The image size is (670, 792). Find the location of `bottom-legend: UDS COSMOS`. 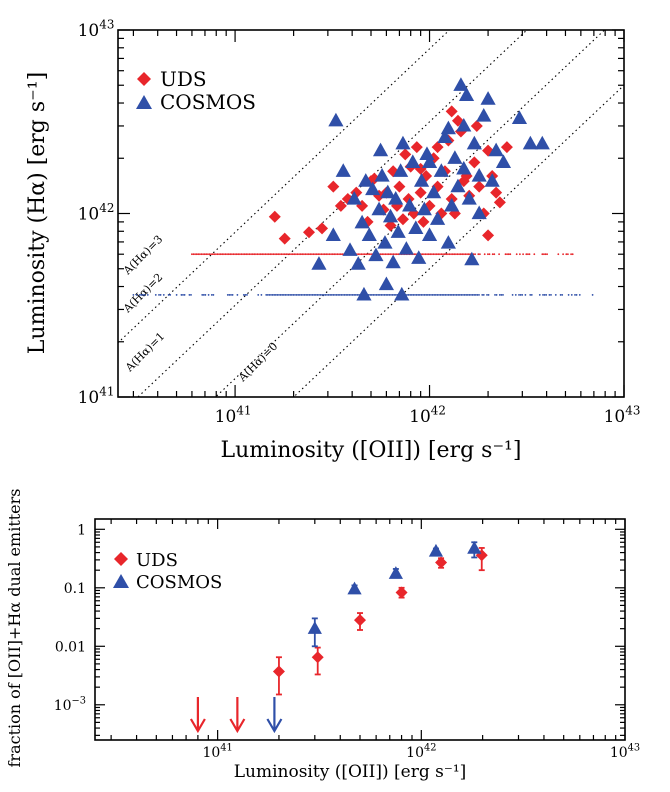

bottom-legend: UDS COSMOS is located at coordinates (167, 571).